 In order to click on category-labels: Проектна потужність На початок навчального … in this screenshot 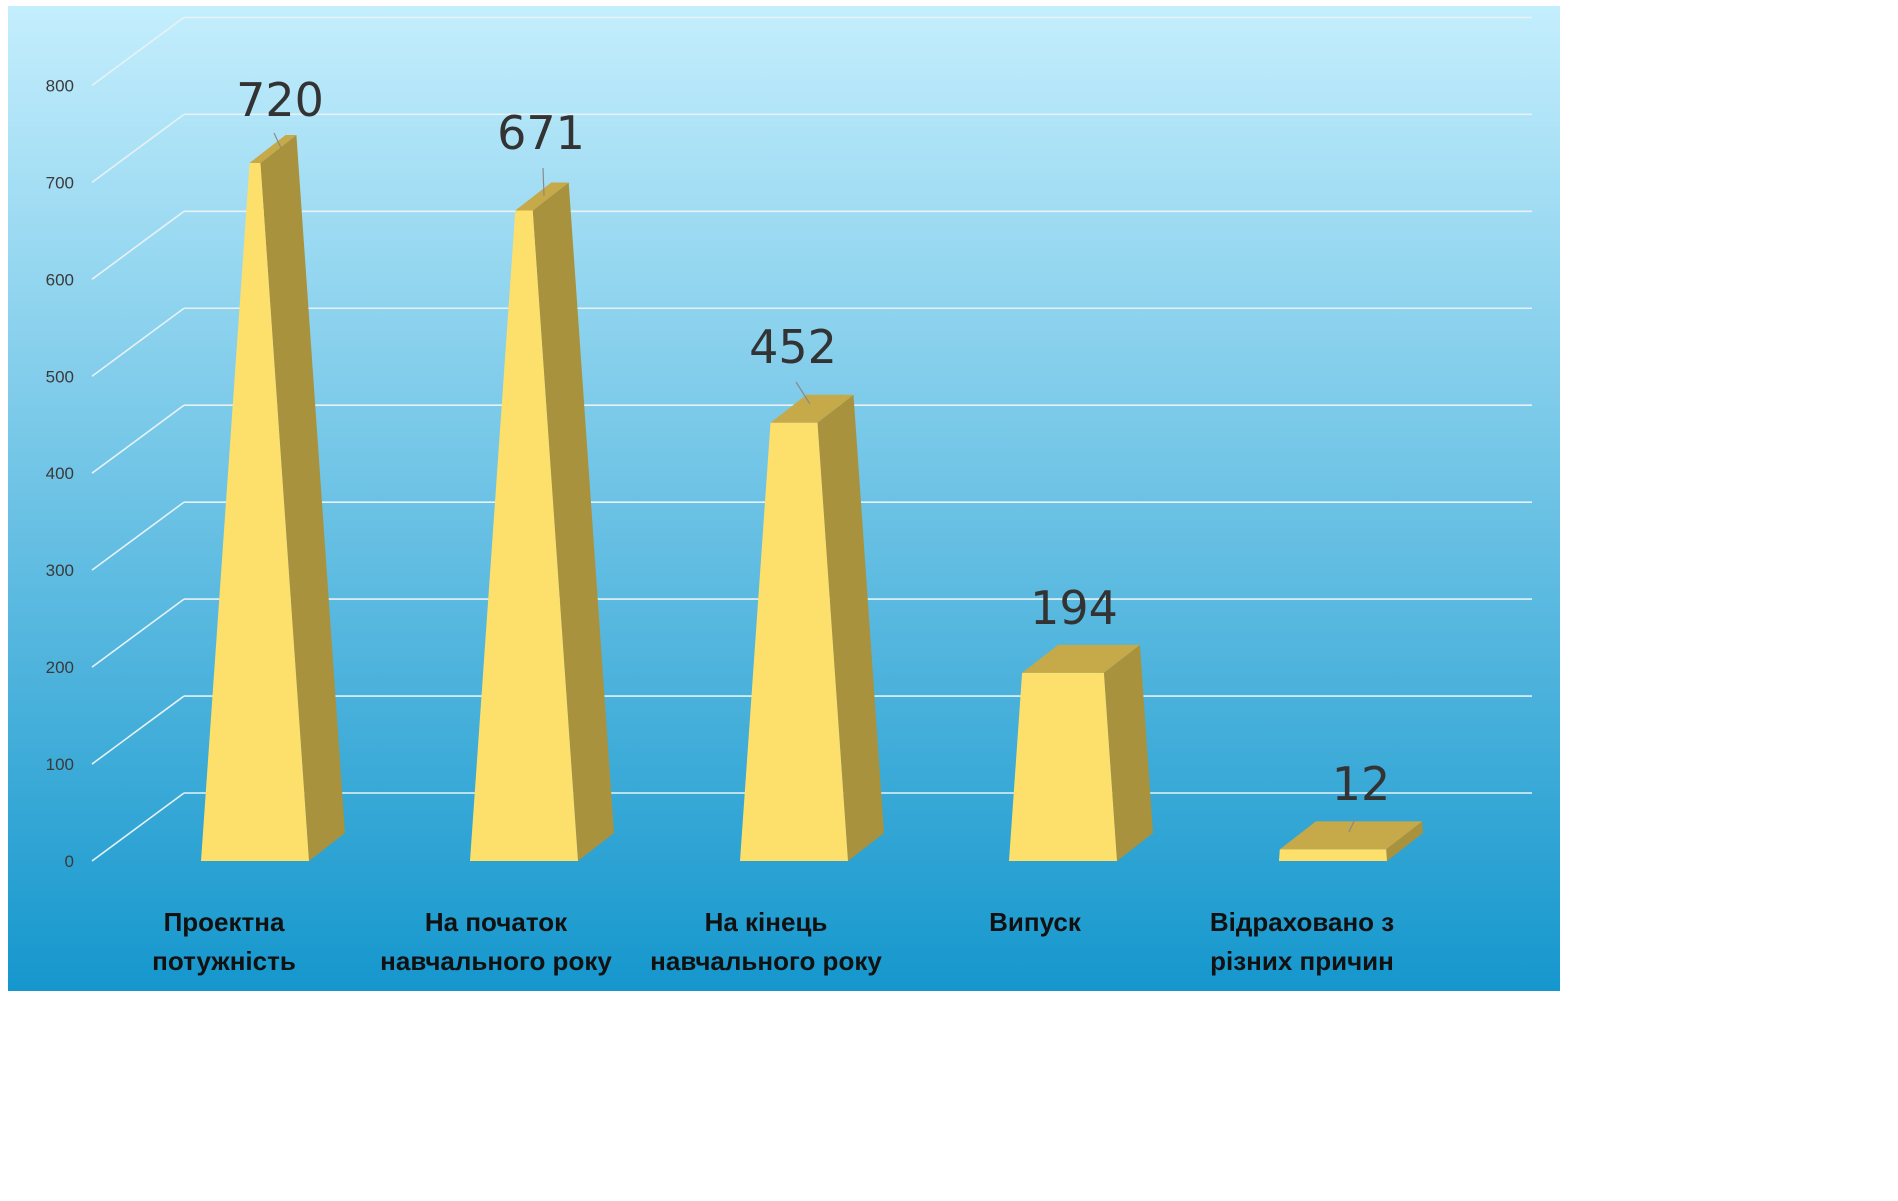, I will do `click(773, 941)`.